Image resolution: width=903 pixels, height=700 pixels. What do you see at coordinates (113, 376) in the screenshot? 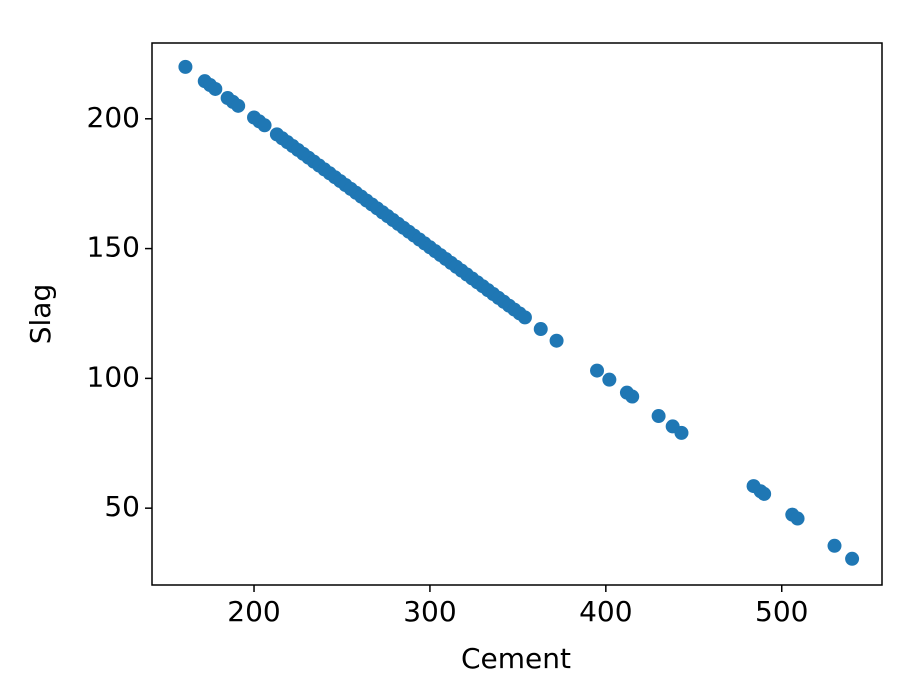
I see `y-tick-label: 100` at bounding box center [113, 376].